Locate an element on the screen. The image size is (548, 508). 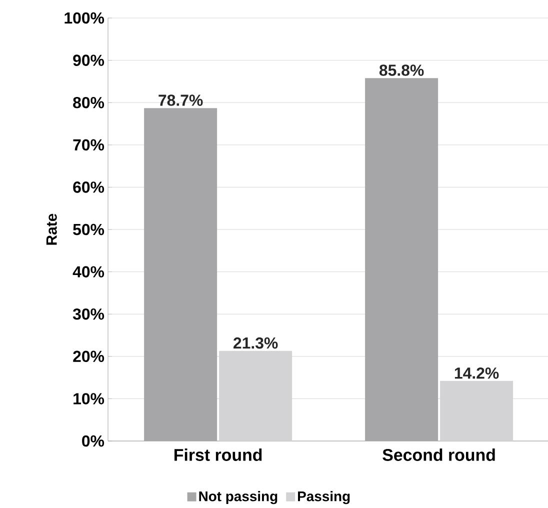
y-tick-label: 10% is located at coordinates (89, 398).